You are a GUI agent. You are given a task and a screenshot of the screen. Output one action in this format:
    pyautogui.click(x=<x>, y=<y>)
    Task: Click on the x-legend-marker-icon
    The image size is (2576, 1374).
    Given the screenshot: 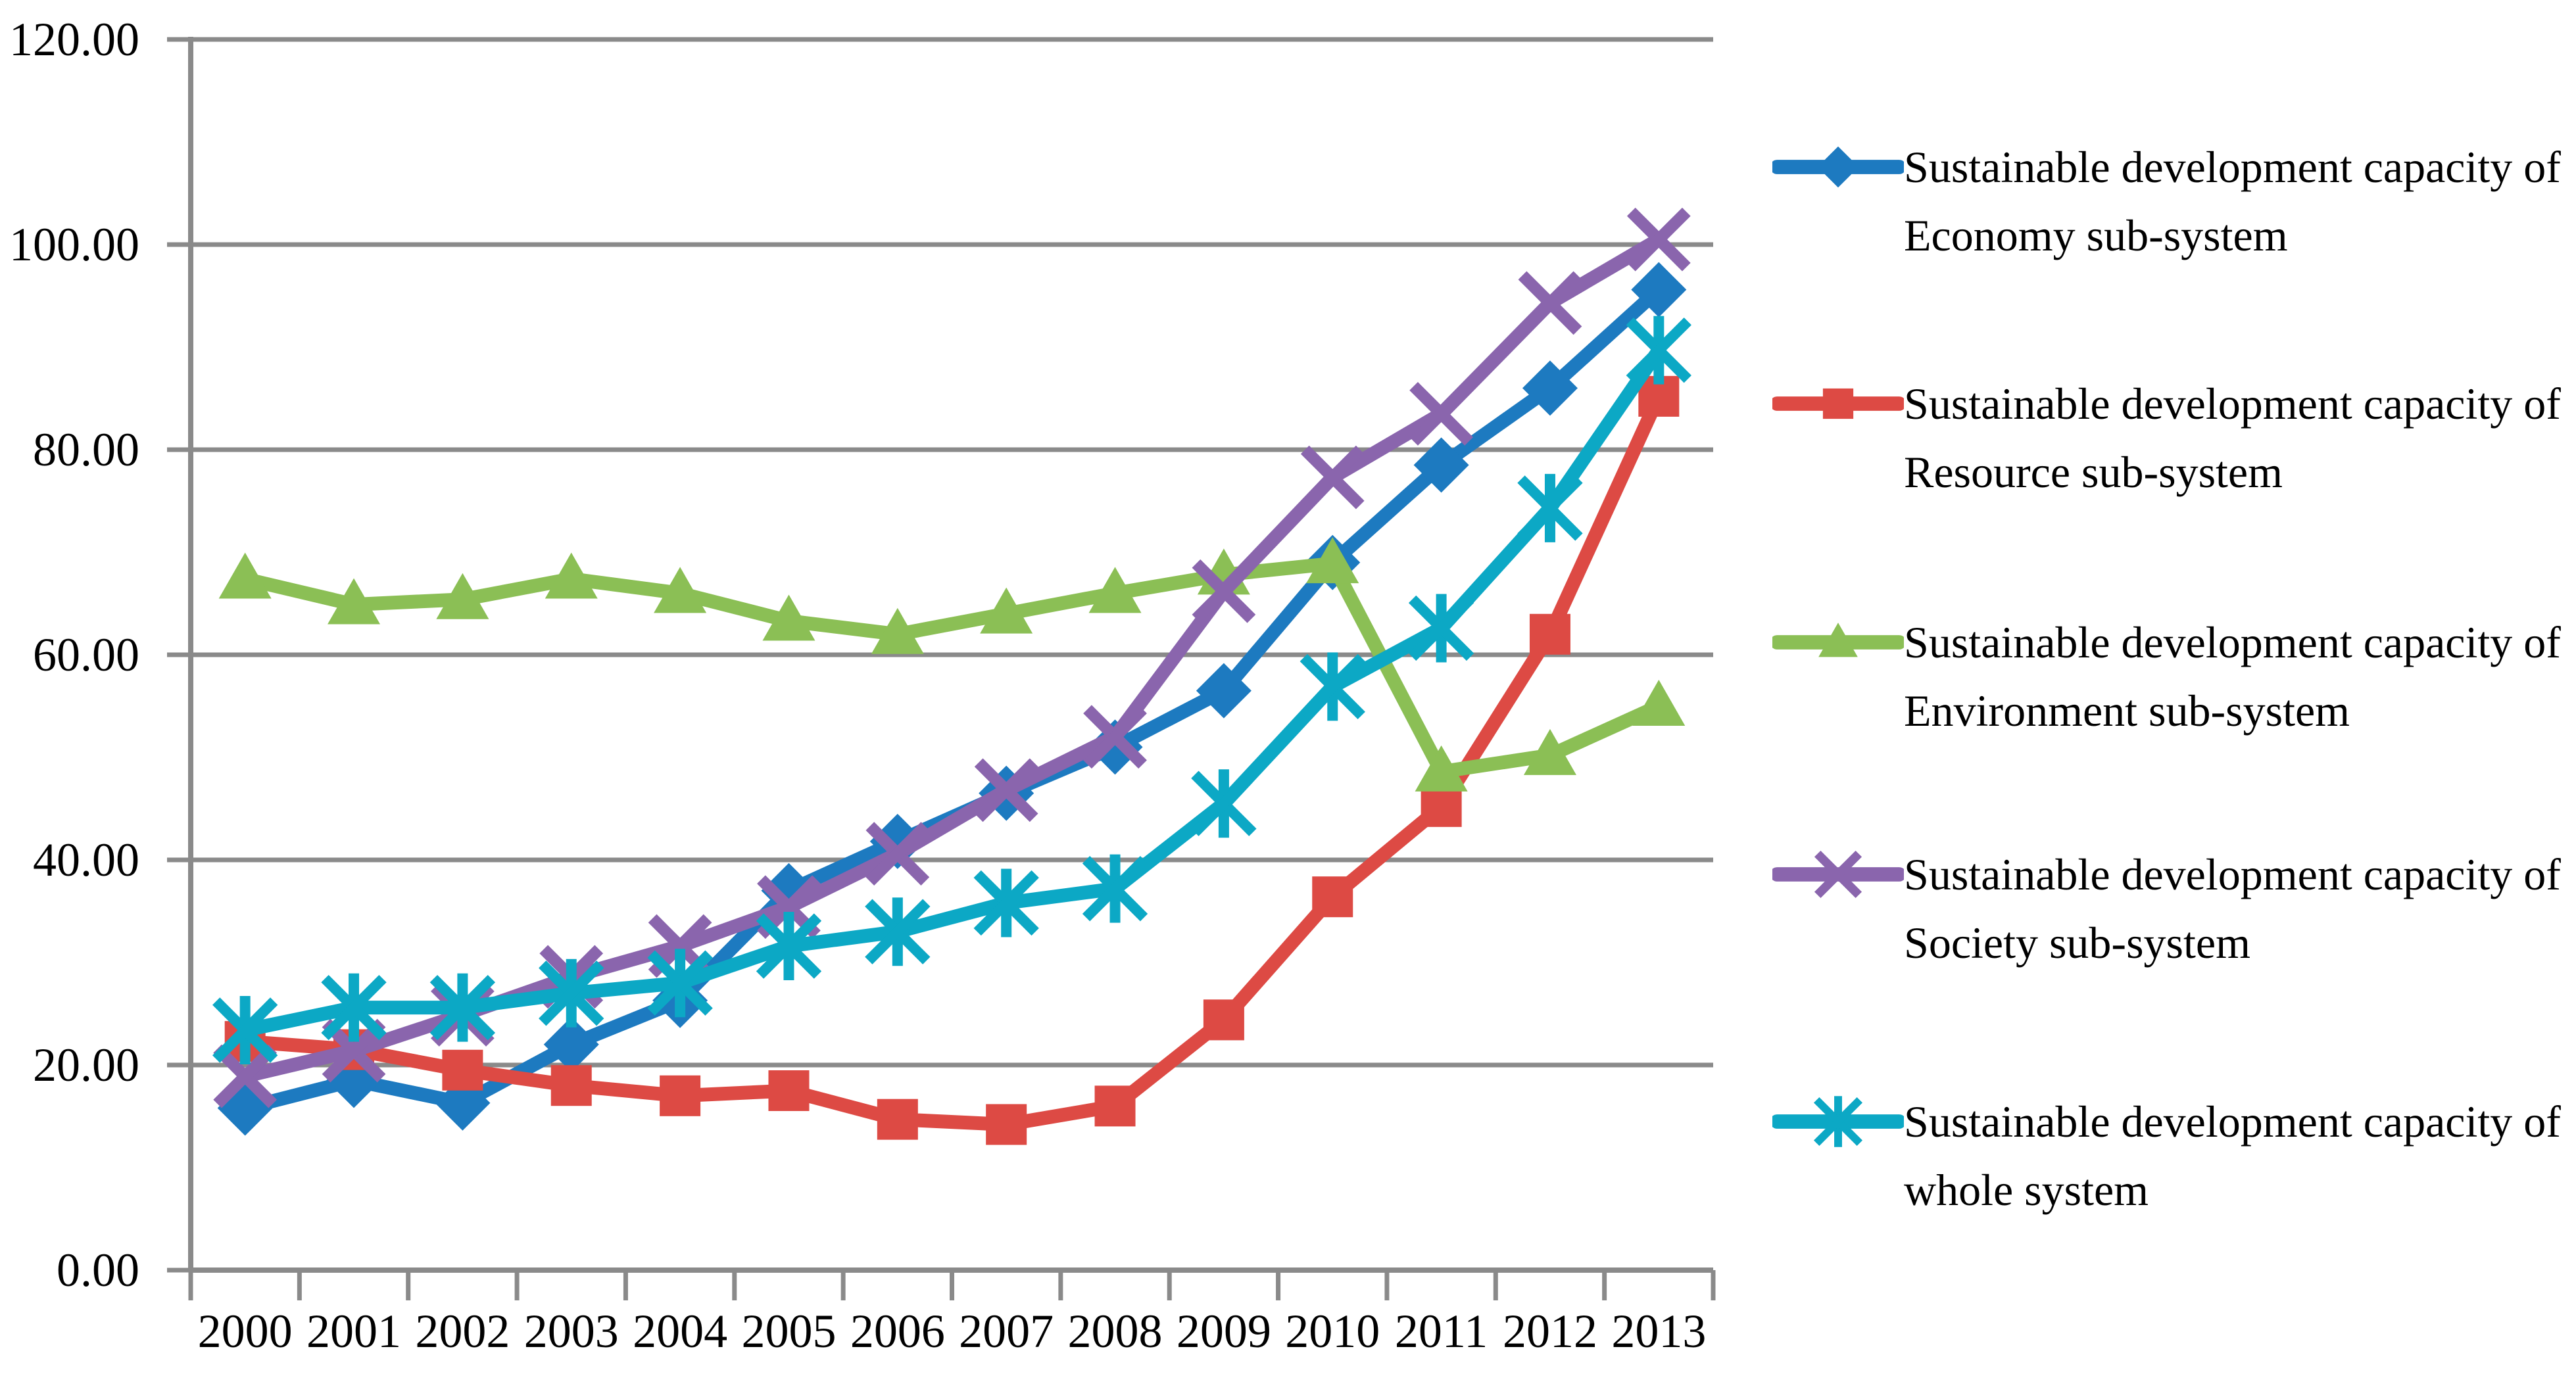 What is the action you would take?
    pyautogui.click(x=1838, y=875)
    